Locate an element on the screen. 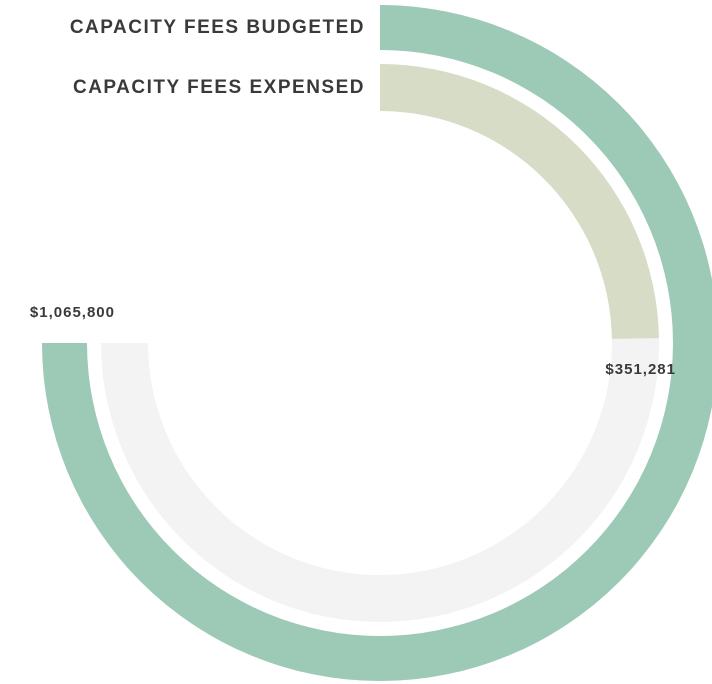 The image size is (712, 684). series-name: CAPACITY FEES BUDGETED is located at coordinates (217, 27).